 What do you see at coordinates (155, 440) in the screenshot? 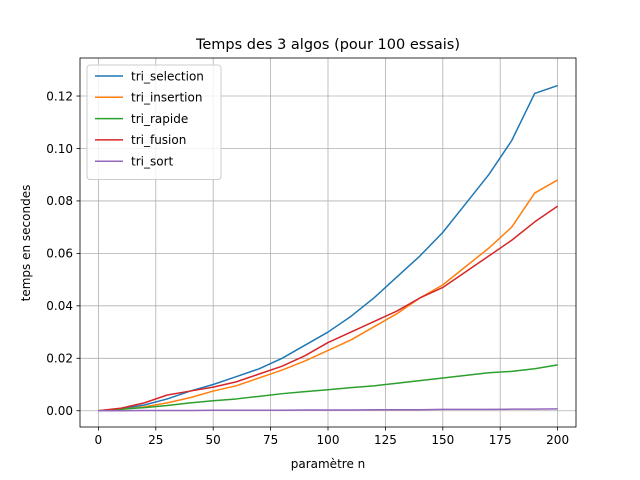
I see `x-tick-label: 25` at bounding box center [155, 440].